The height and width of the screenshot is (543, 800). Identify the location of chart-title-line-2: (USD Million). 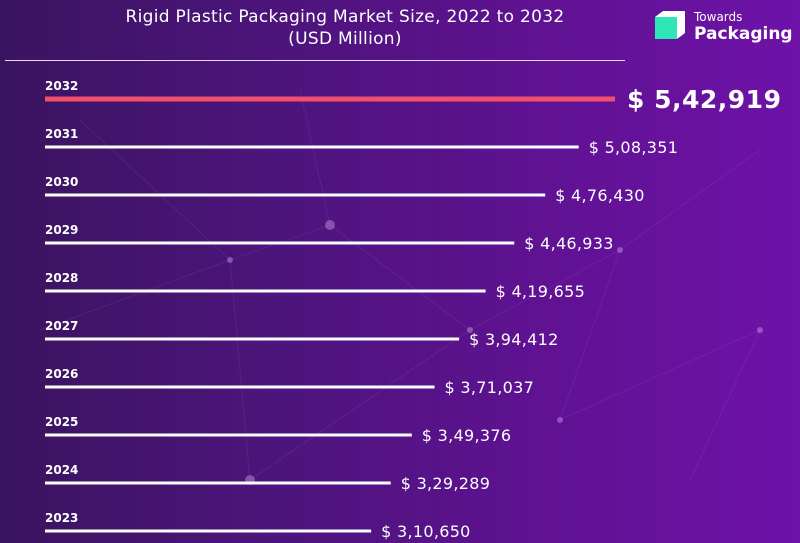
(345, 39).